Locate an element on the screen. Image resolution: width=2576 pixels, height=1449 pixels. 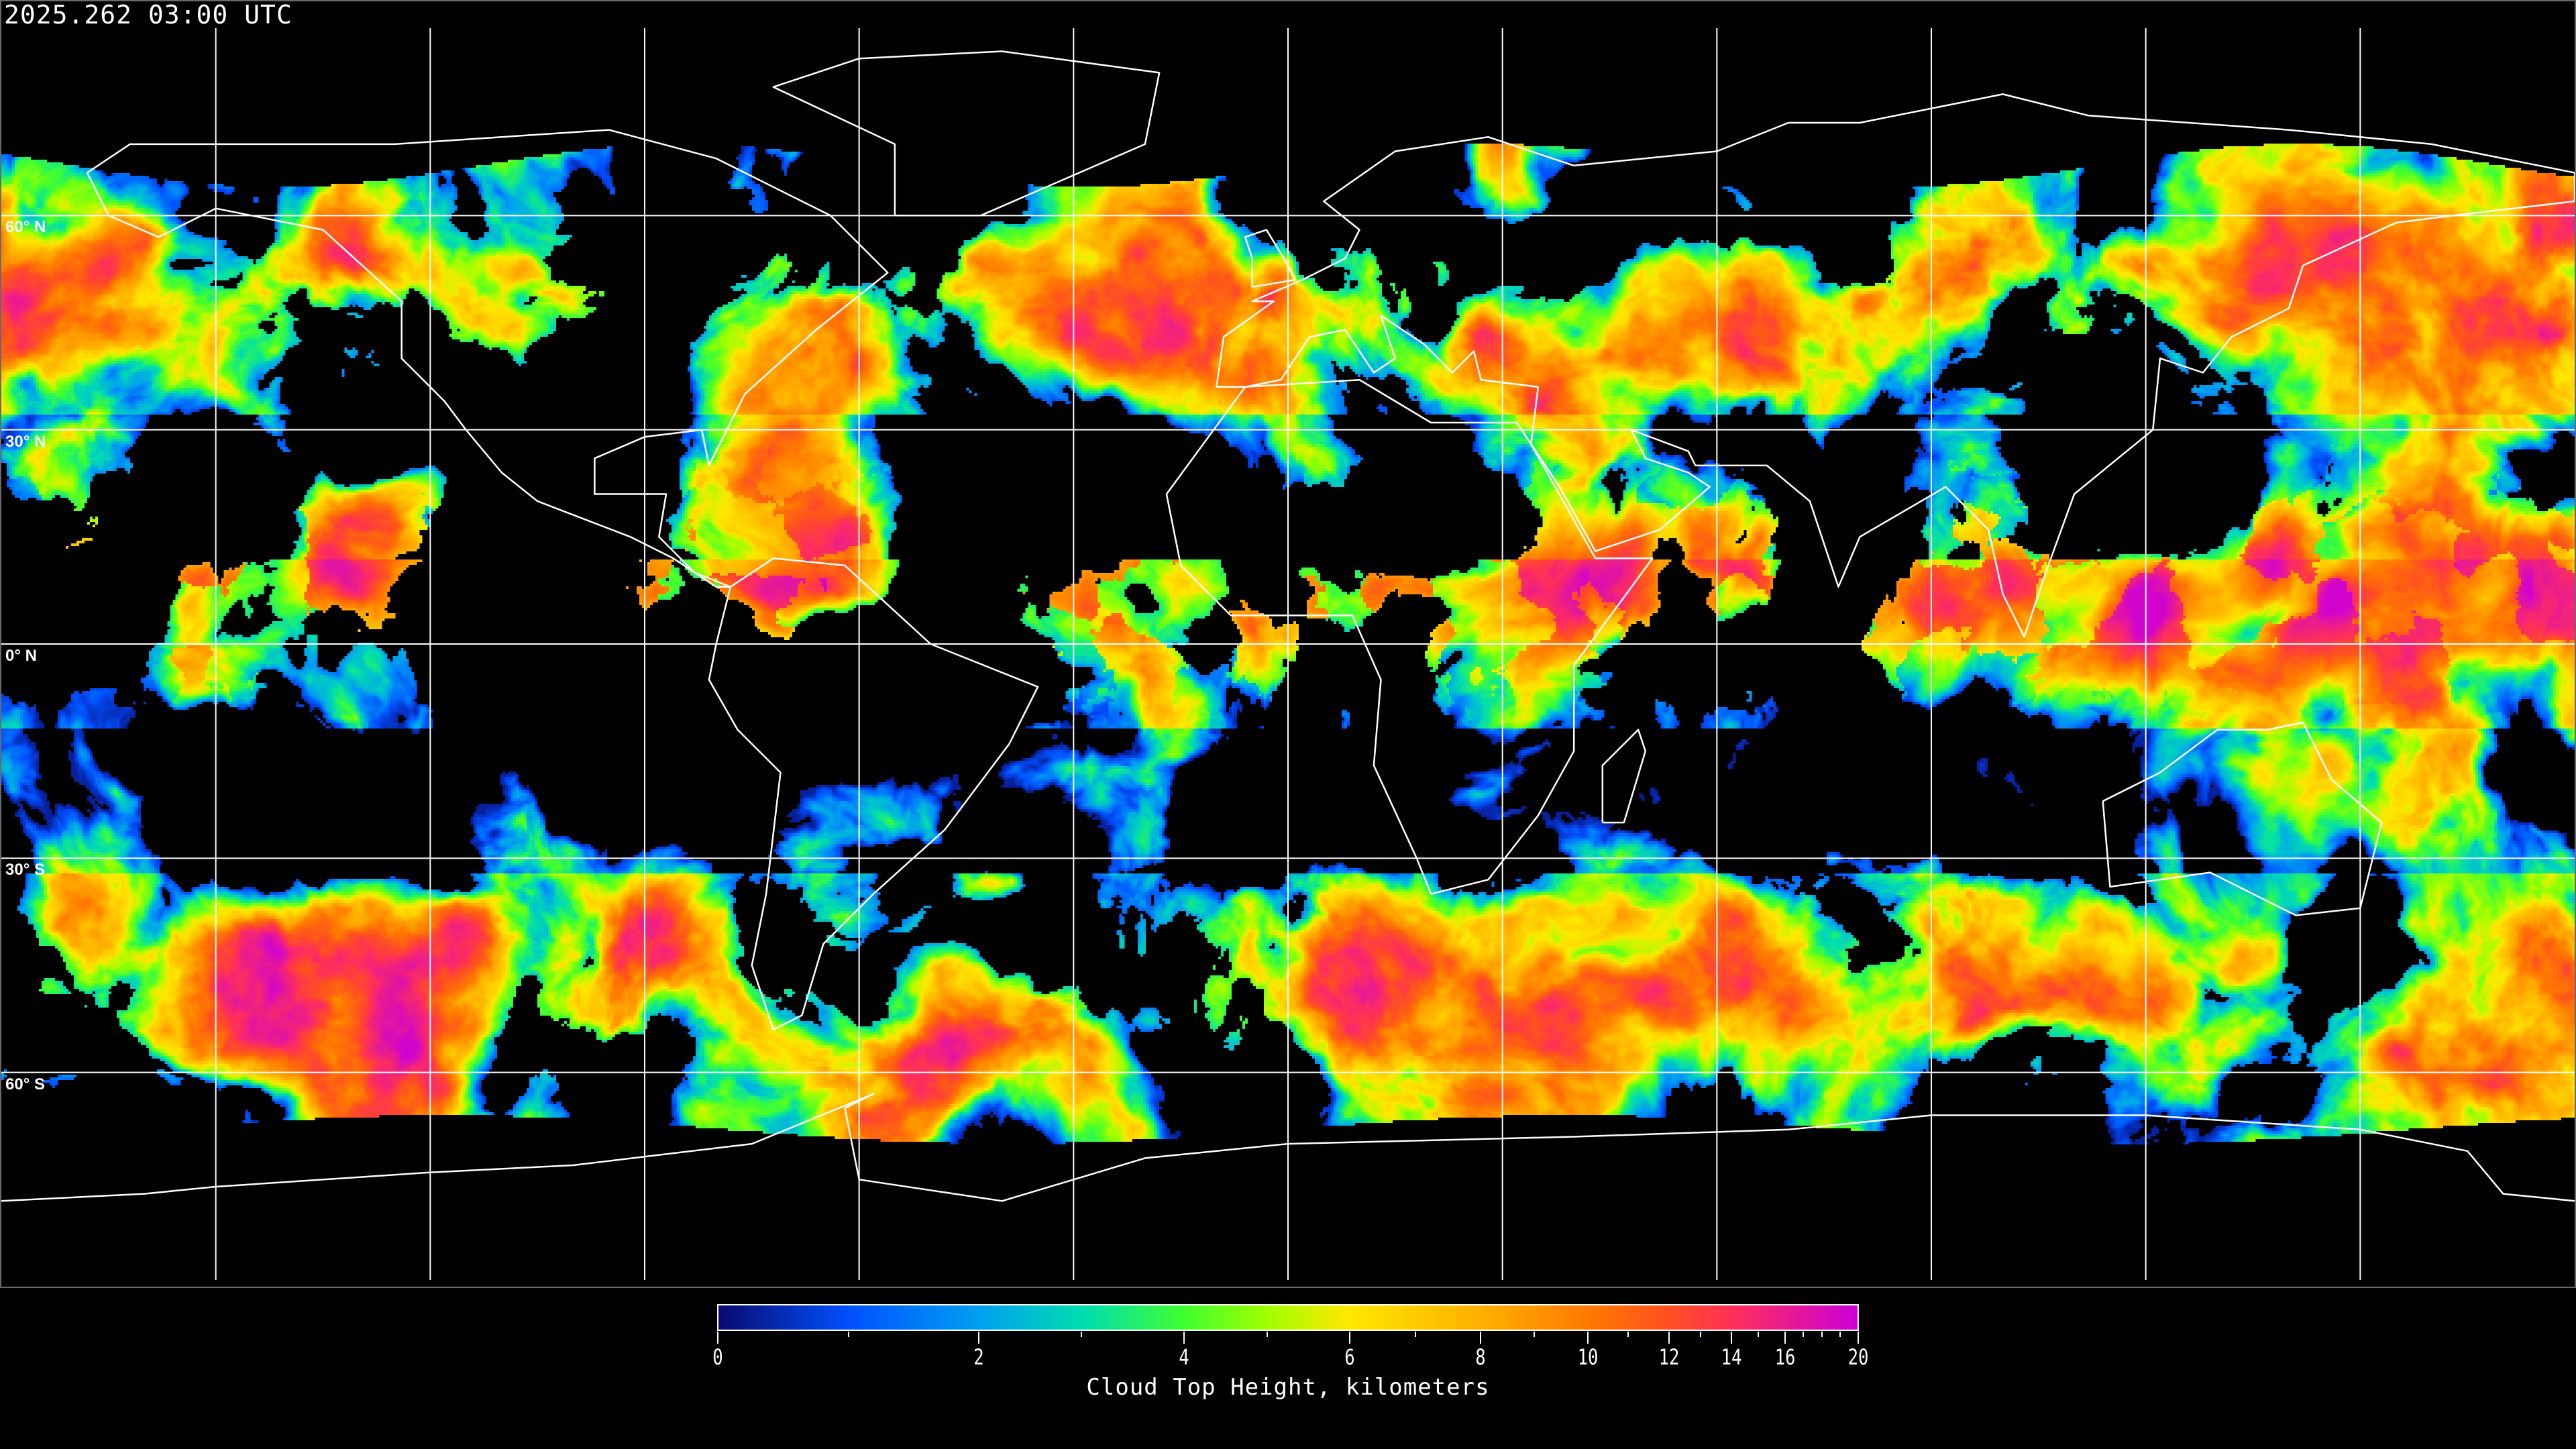
tick-label: 14 is located at coordinates (1731, 1357).